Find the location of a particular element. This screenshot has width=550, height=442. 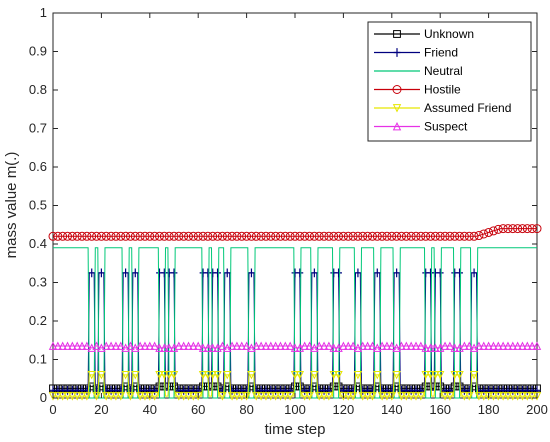

legend-label-neutral: Neutral is located at coordinates (443, 71).